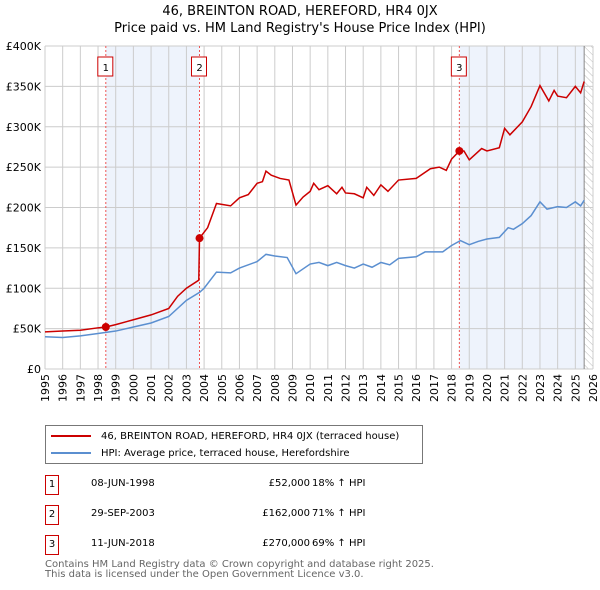  Describe the element at coordinates (286, 543) in the screenshot. I see `price: £270,000` at that location.